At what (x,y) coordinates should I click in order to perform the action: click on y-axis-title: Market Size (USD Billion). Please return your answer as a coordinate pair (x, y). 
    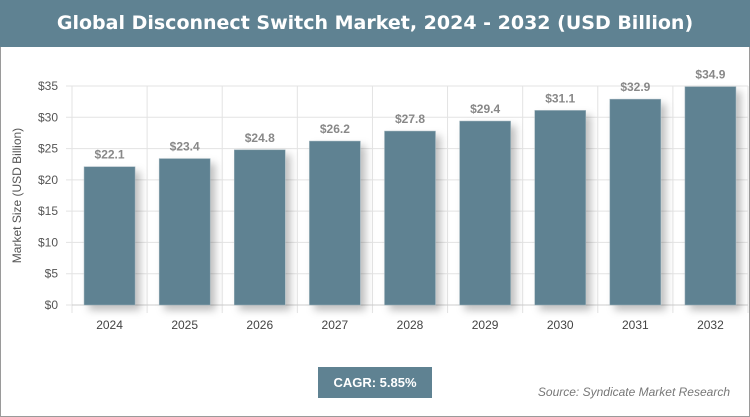
    Looking at the image, I should click on (17, 195).